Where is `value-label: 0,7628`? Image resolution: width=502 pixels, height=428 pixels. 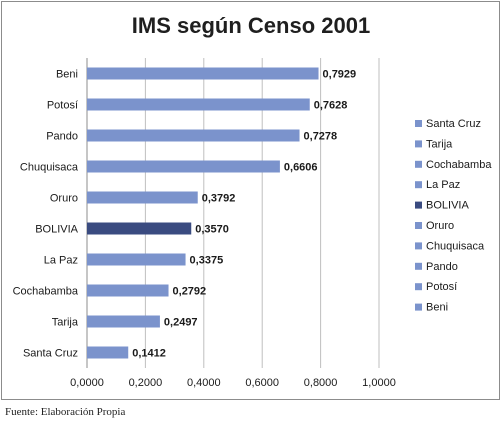
value-label: 0,7628 is located at coordinates (331, 106).